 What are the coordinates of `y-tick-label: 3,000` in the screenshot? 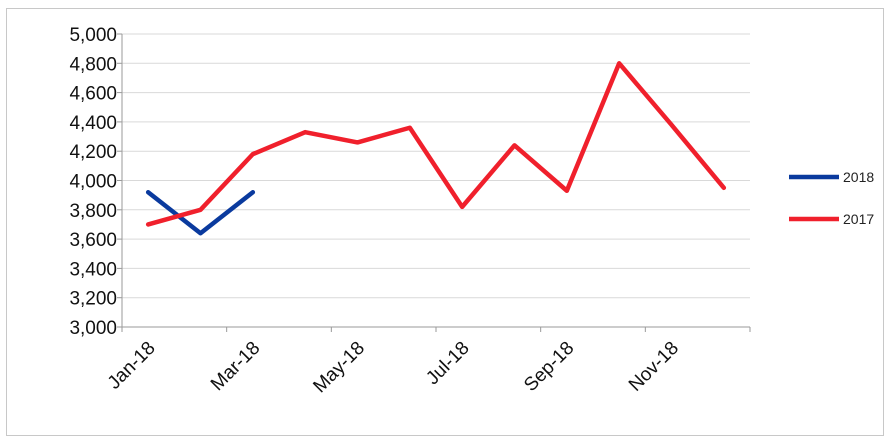 It's located at (93, 328).